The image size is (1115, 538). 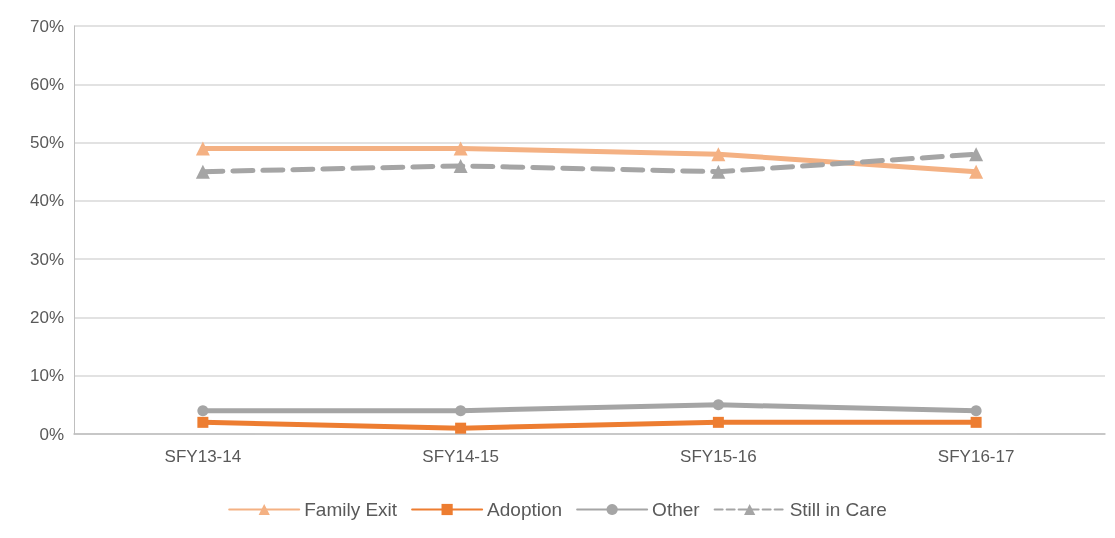 What do you see at coordinates (46, 201) in the screenshot?
I see `y-tick-label: 40%` at bounding box center [46, 201].